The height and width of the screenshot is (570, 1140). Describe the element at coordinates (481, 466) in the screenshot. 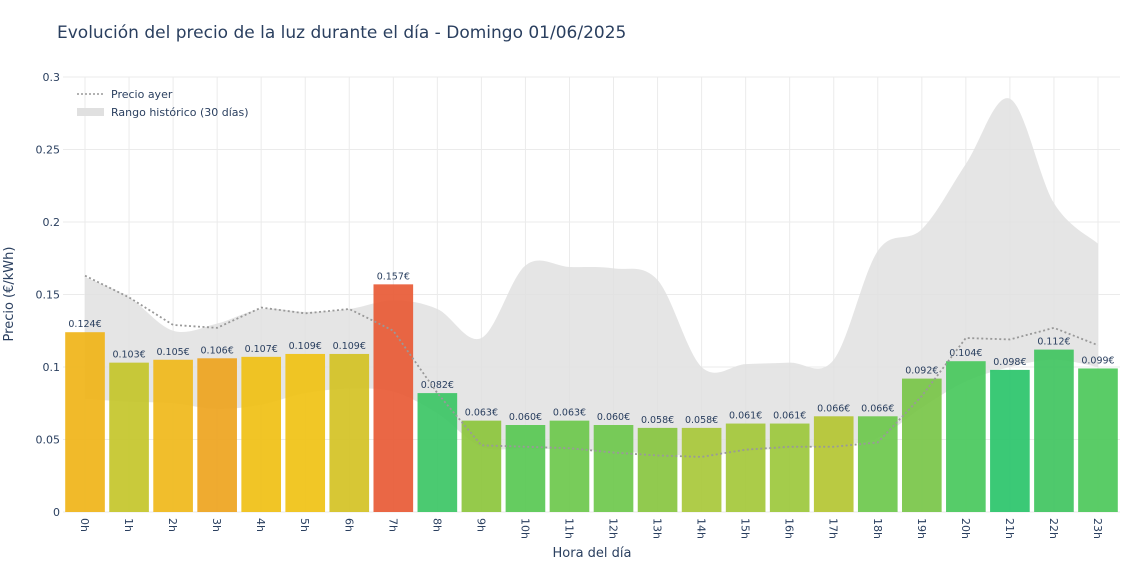

I see `bar-9h` at that location.